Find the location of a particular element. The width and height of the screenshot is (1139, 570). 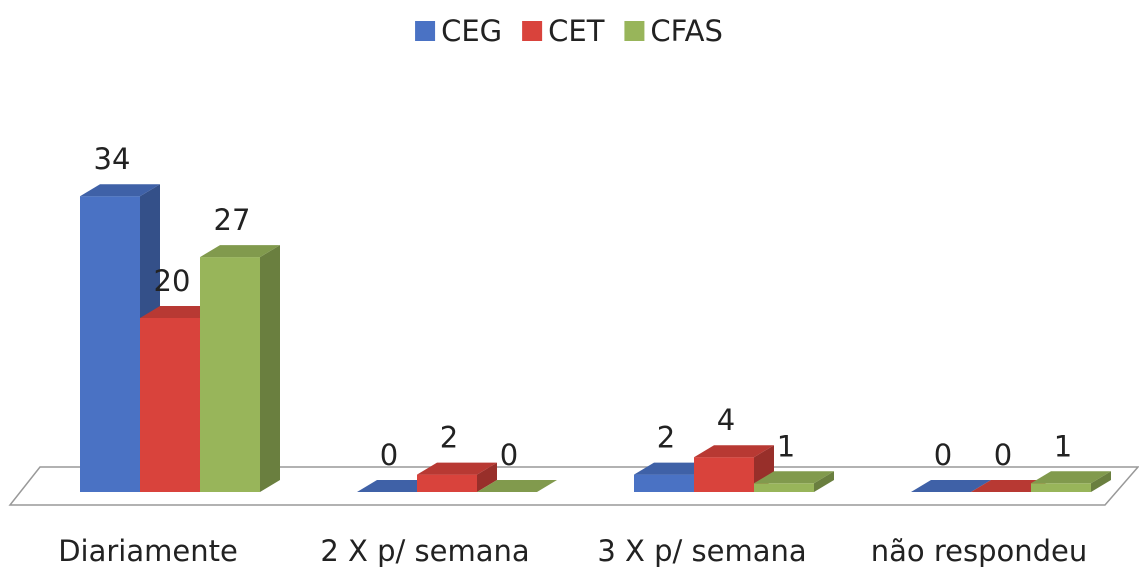

legend-label: CET is located at coordinates (576, 31).